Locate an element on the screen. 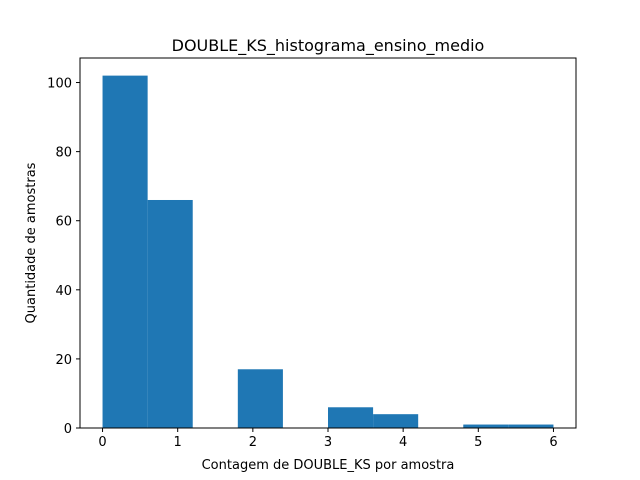 This screenshot has height=480, width=640. y-axis-ticks: 0 20 40 60 80 100 is located at coordinates (63, 257).